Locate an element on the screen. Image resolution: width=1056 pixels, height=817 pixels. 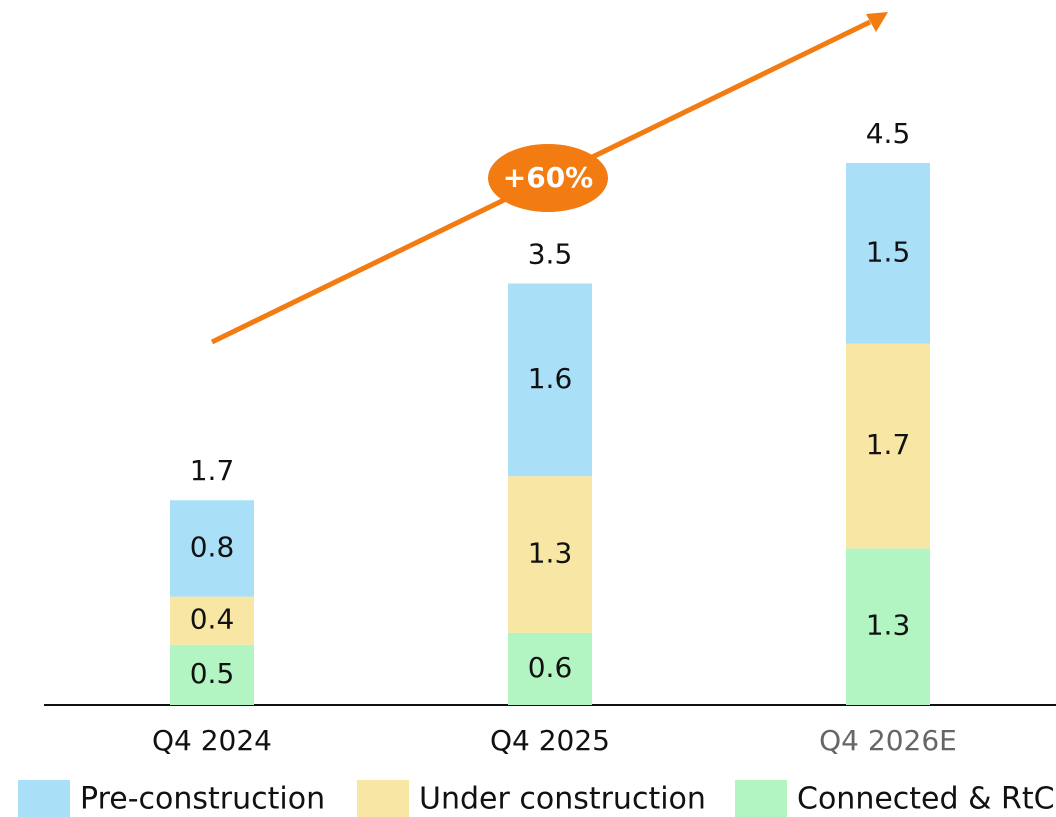
annotation: +60% is located at coordinates (548, 177).